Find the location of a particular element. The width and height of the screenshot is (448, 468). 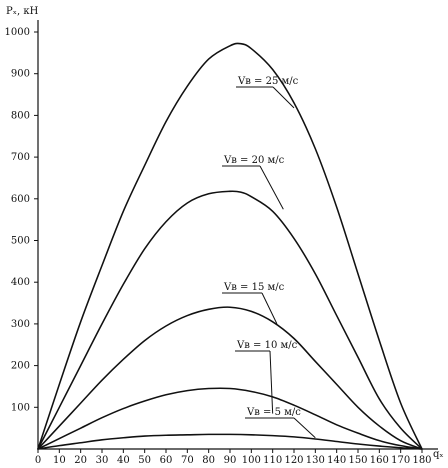

series-label: Vв = 10 м/с is located at coordinates (267, 345).